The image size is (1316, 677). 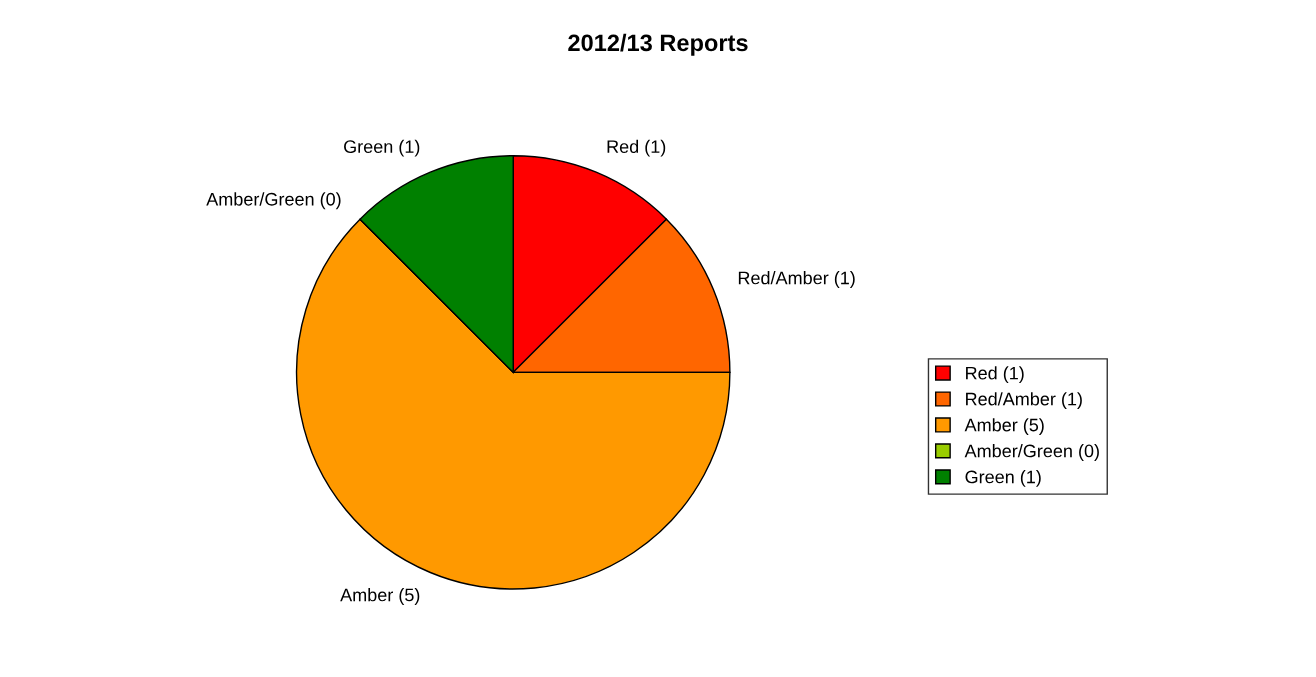 What do you see at coordinates (382, 148) in the screenshot?
I see `slice-label: Green (1)` at bounding box center [382, 148].